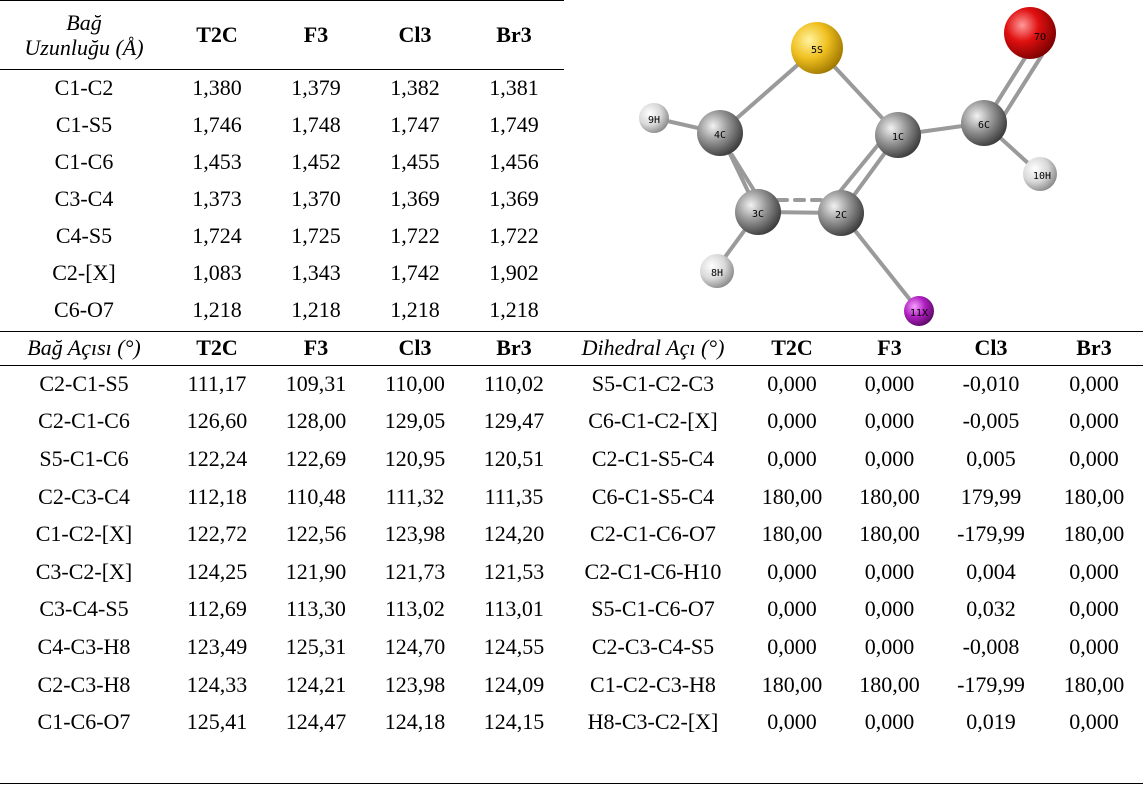 Image resolution: width=1143 pixels, height=785 pixels. What do you see at coordinates (316, 347) in the screenshot?
I see `angle-col-header: F3` at bounding box center [316, 347].